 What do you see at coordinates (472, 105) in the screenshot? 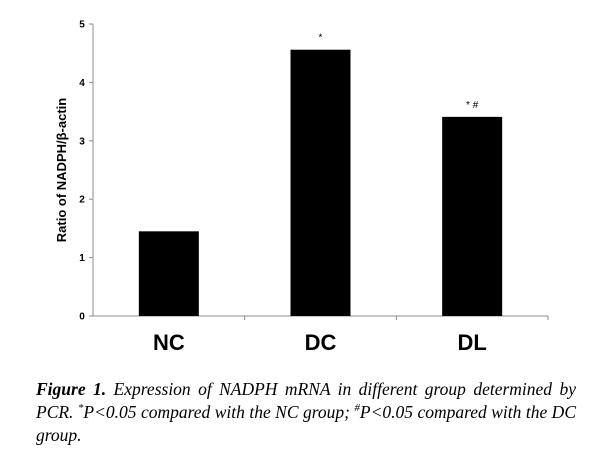
I see `significance-label: * #` at bounding box center [472, 105].